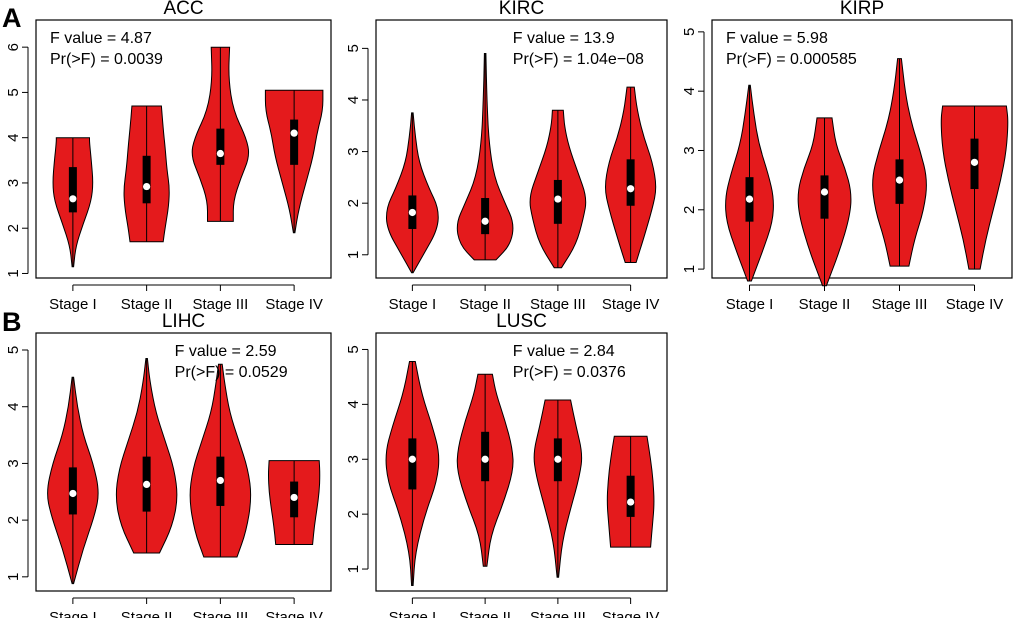  What do you see at coordinates (226, 351) in the screenshot?
I see `f-value-text: F value = 2.59` at bounding box center [226, 351].